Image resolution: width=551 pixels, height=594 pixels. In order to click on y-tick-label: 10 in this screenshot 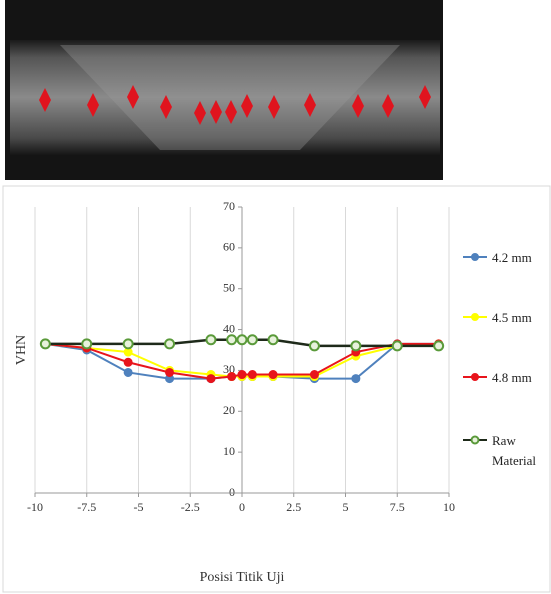, I will do `click(229, 451)`.